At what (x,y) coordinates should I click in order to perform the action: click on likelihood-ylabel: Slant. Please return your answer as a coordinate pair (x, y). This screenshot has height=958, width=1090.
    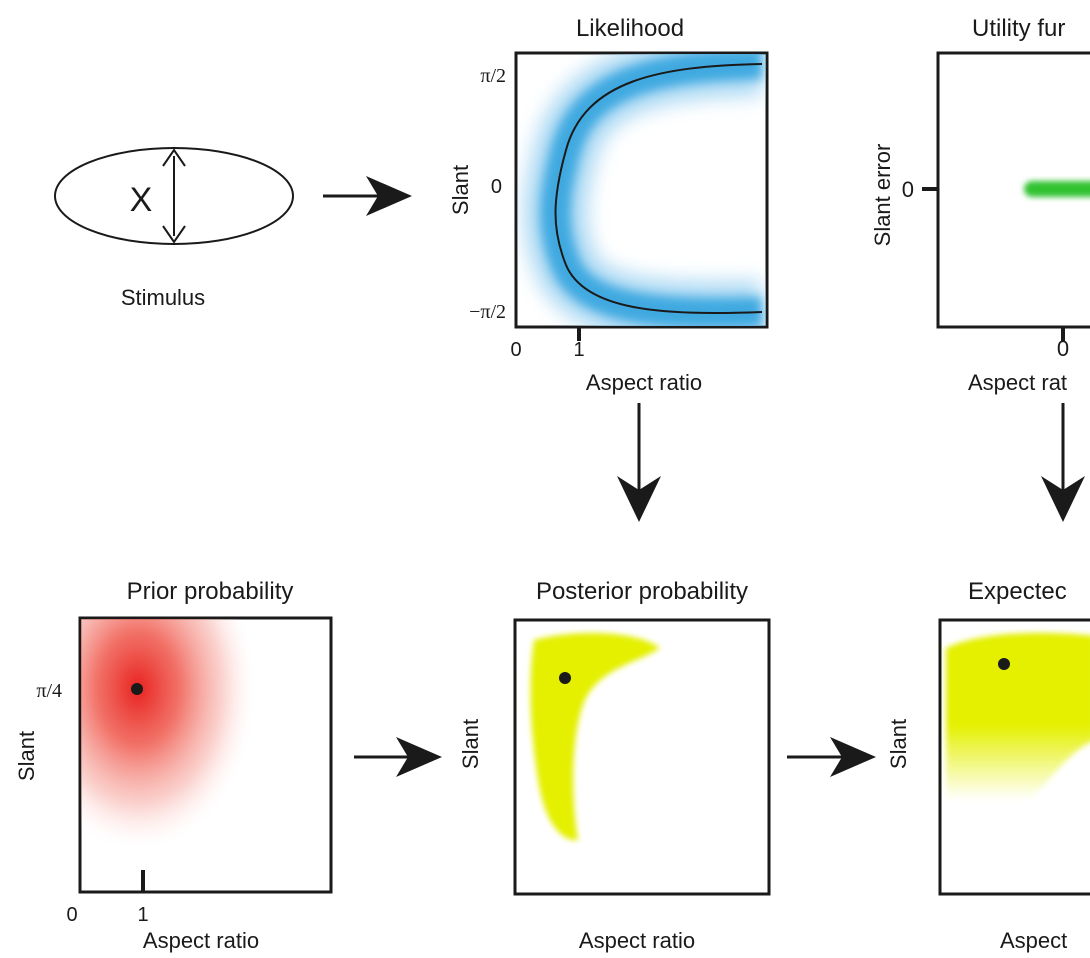
    Looking at the image, I should click on (460, 190).